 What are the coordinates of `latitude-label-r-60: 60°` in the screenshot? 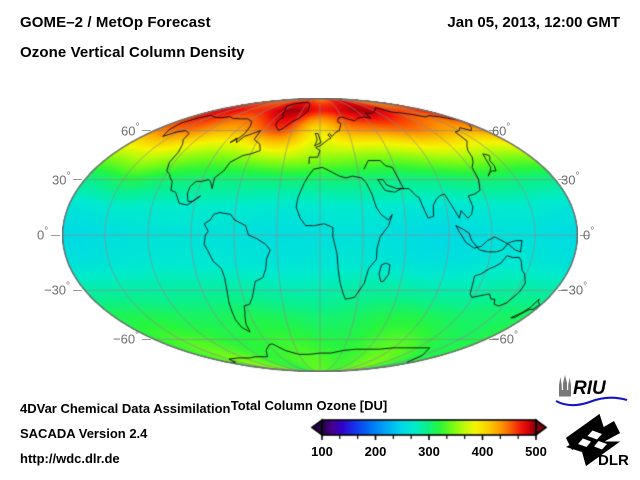 It's located at (501, 129).